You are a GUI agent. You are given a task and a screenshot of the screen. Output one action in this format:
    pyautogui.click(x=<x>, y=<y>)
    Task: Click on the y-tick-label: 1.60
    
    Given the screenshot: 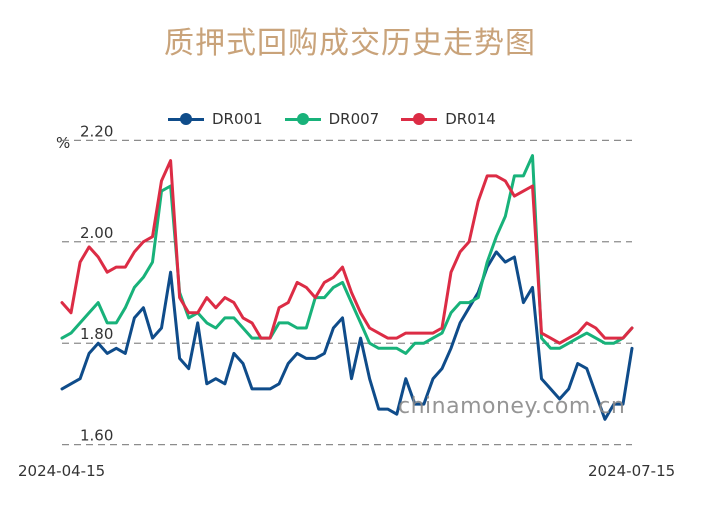 What is the action you would take?
    pyautogui.click(x=96, y=436)
    